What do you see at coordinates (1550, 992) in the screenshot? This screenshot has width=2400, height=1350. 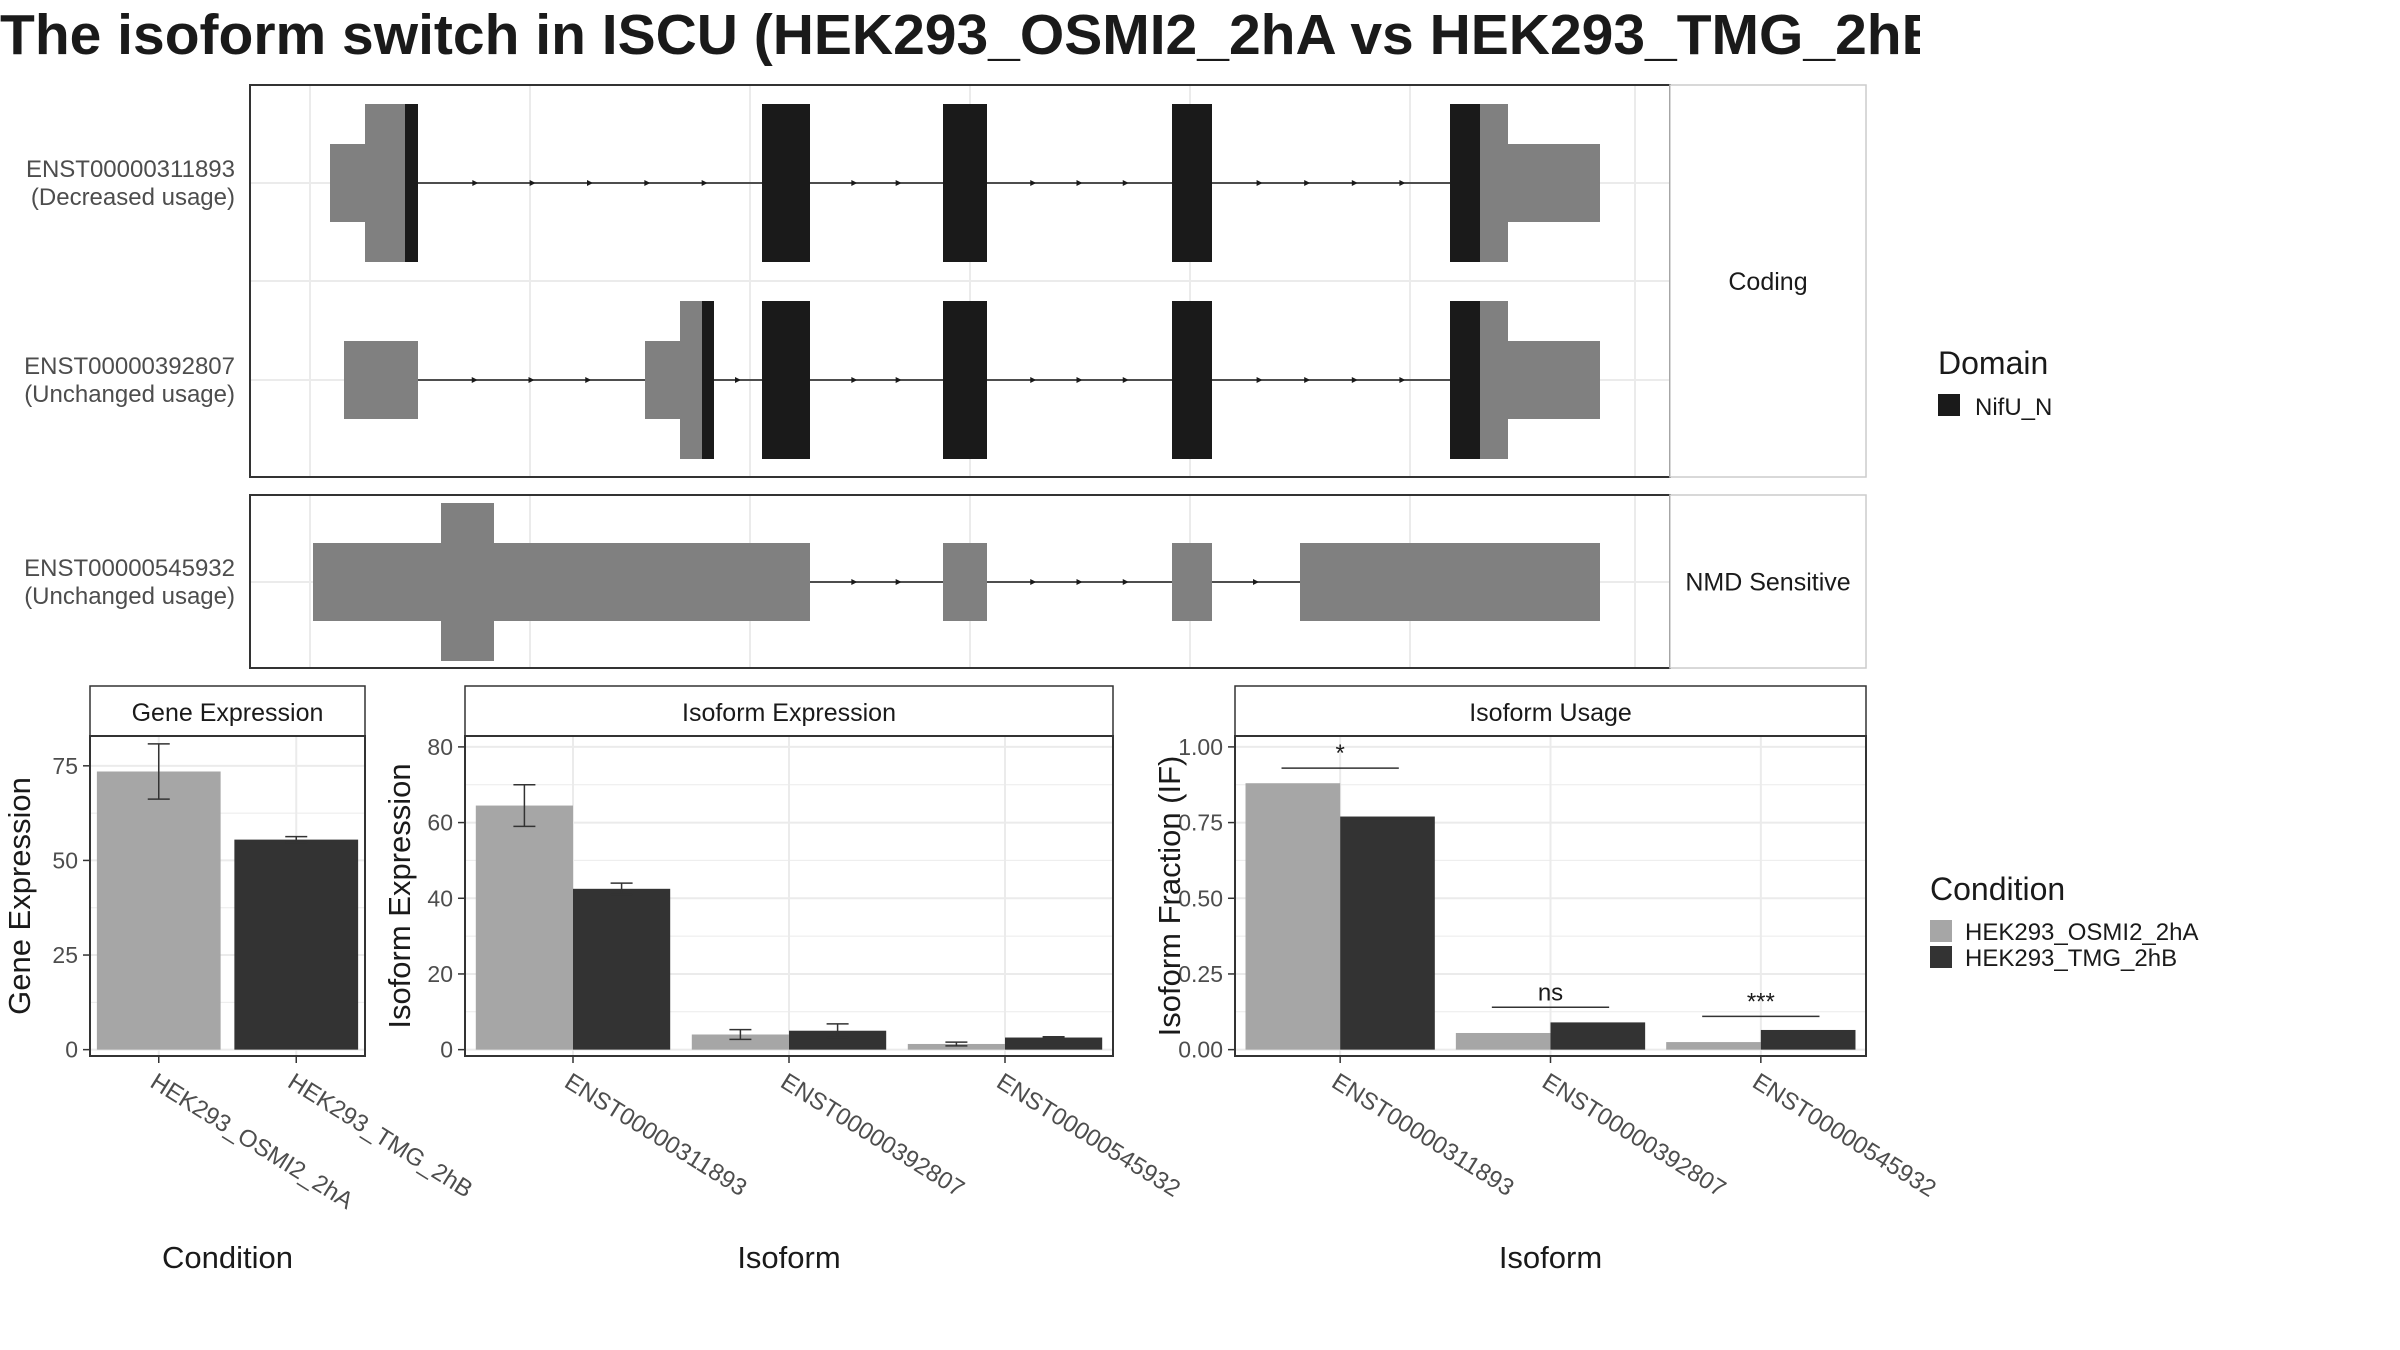 I see `significance-label: ns` at bounding box center [1550, 992].